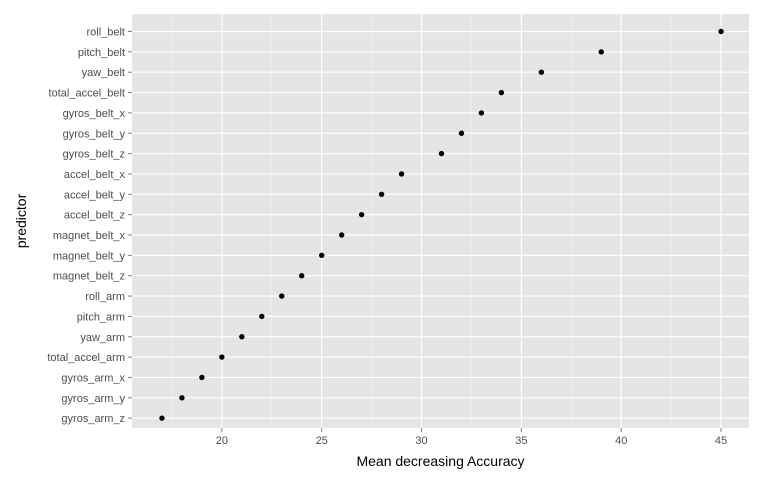 The width and height of the screenshot is (768, 480). Describe the element at coordinates (101, 53) in the screenshot. I see `y-tick-label-pitch_belt: pitch_belt` at that location.